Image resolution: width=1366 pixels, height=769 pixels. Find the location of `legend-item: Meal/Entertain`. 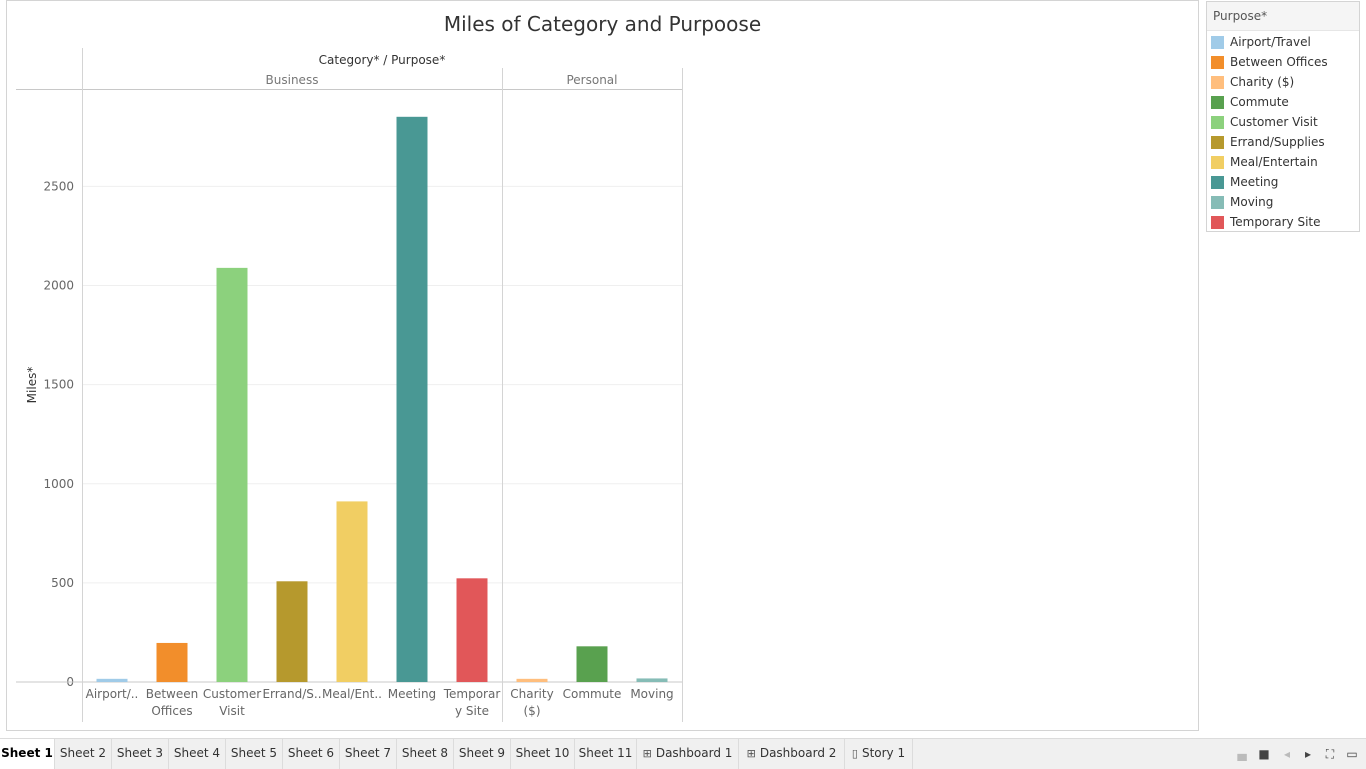

legend-item: Meal/Entertain is located at coordinates (1264, 162).